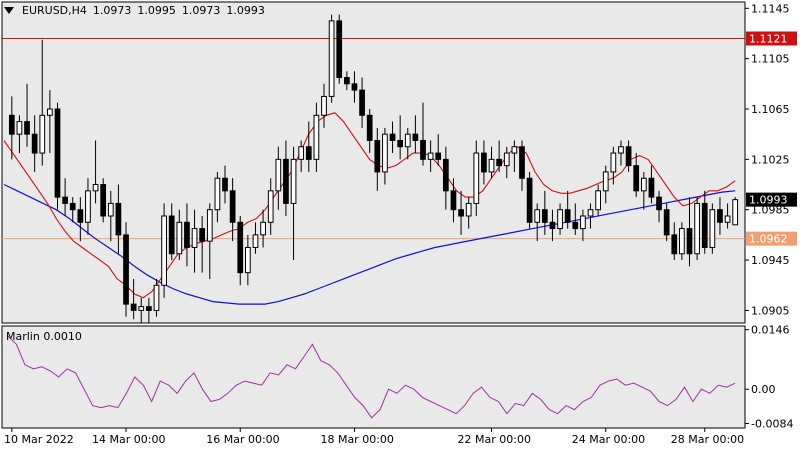 The height and width of the screenshot is (456, 802). Describe the element at coordinates (494, 439) in the screenshot. I see `time-tick-label: 22 Mar 00:00` at that location.